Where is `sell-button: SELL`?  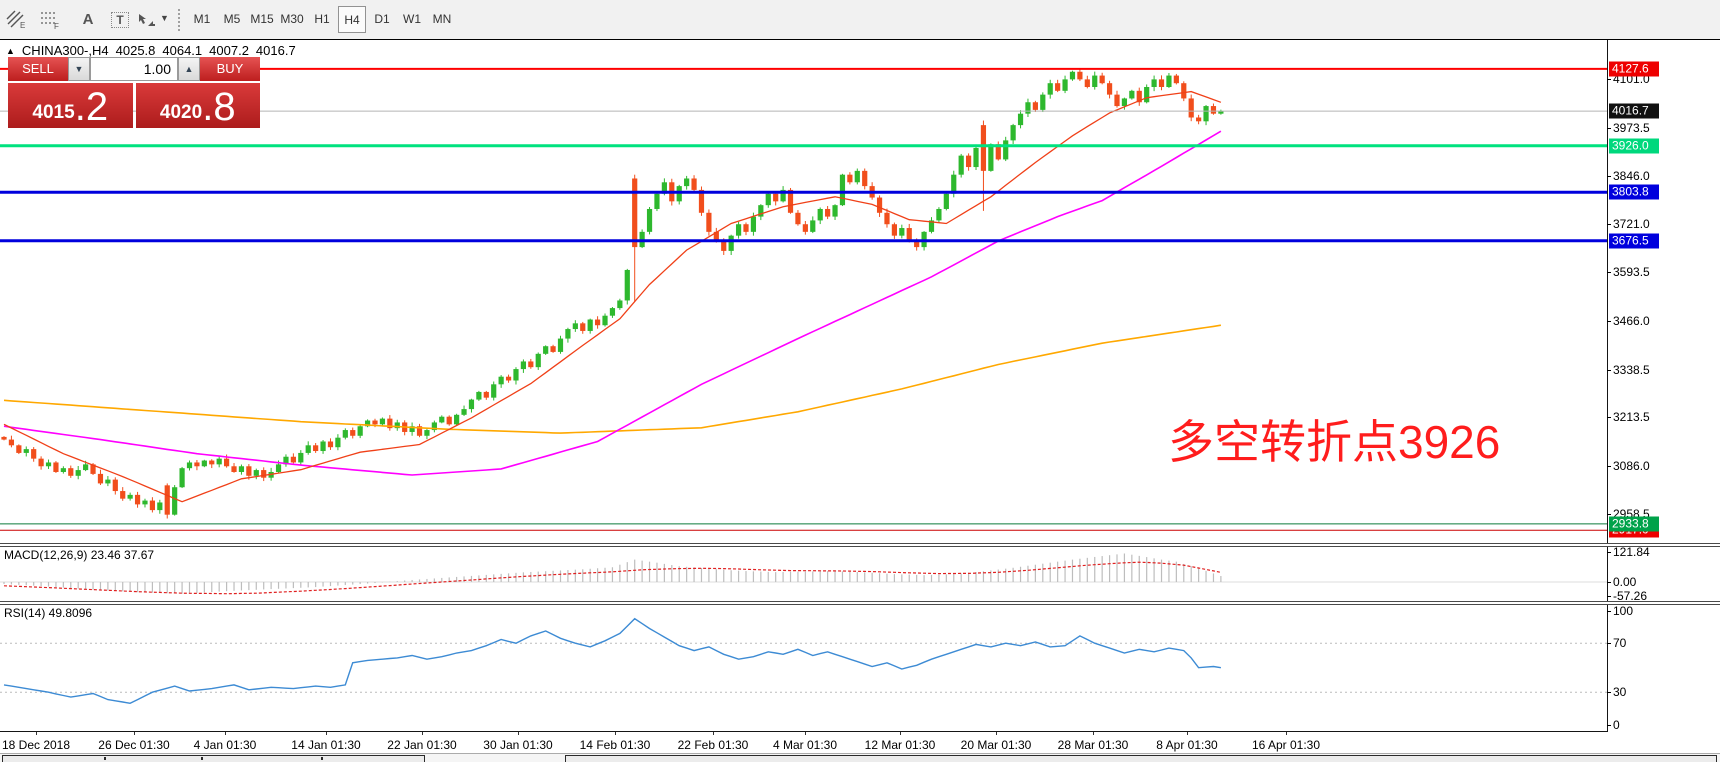 sell-button: SELL is located at coordinates (38, 69).